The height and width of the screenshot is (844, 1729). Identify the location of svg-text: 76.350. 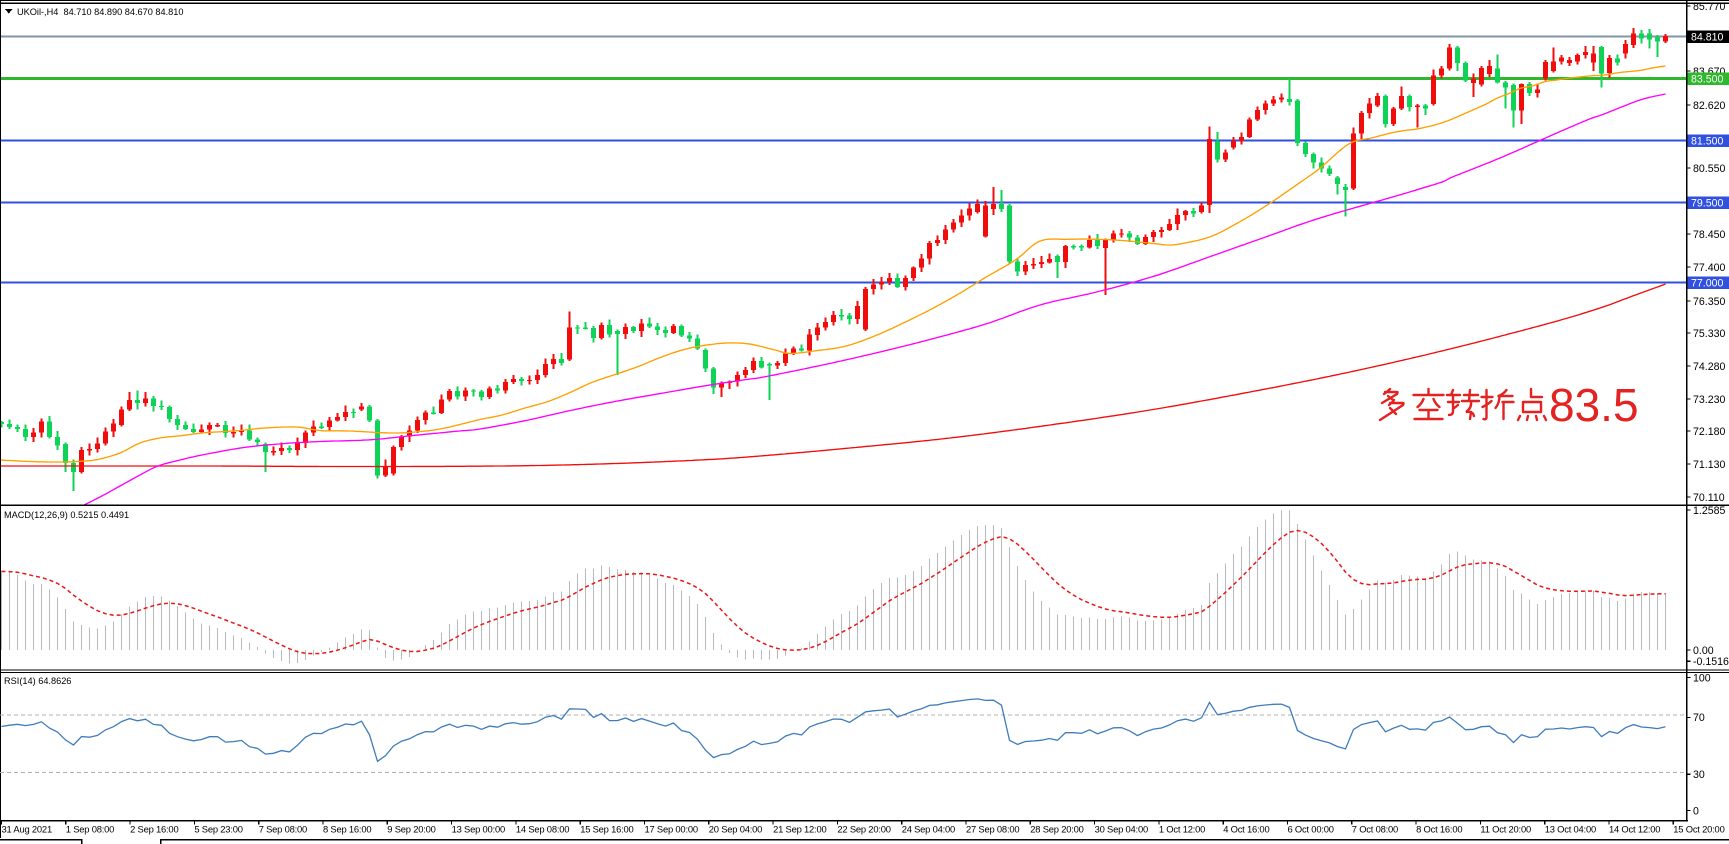
(1709, 302).